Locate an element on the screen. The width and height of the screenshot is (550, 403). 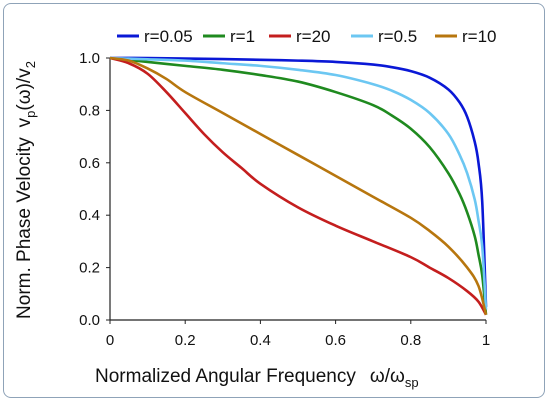
legend-label: r=10 is located at coordinates (479, 36).